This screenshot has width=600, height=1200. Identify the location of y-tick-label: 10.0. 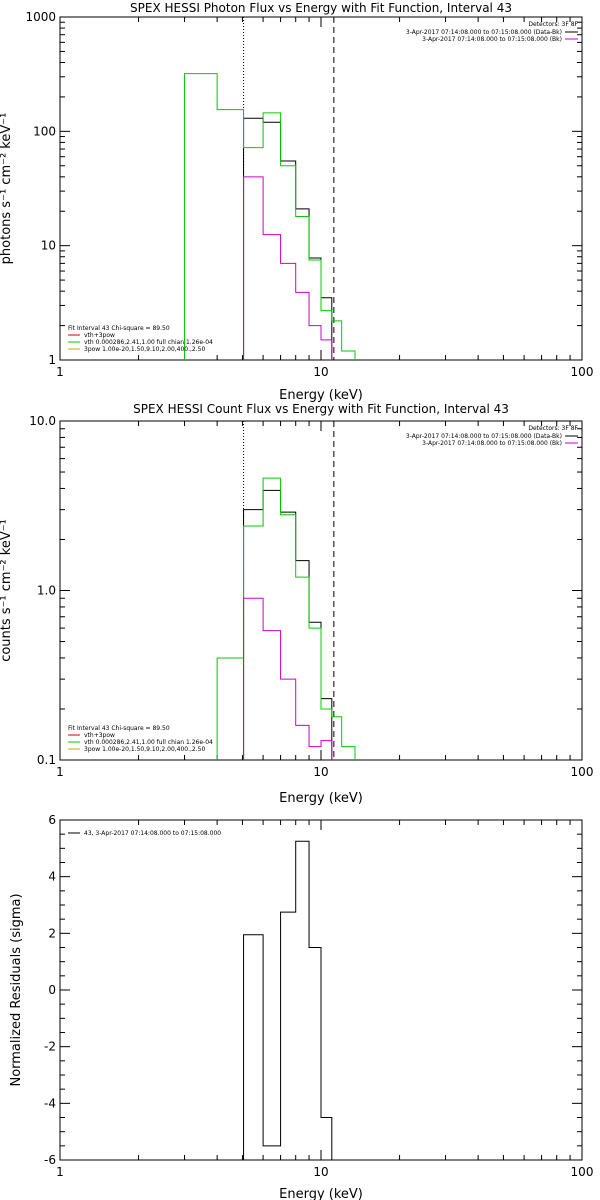
(42, 421).